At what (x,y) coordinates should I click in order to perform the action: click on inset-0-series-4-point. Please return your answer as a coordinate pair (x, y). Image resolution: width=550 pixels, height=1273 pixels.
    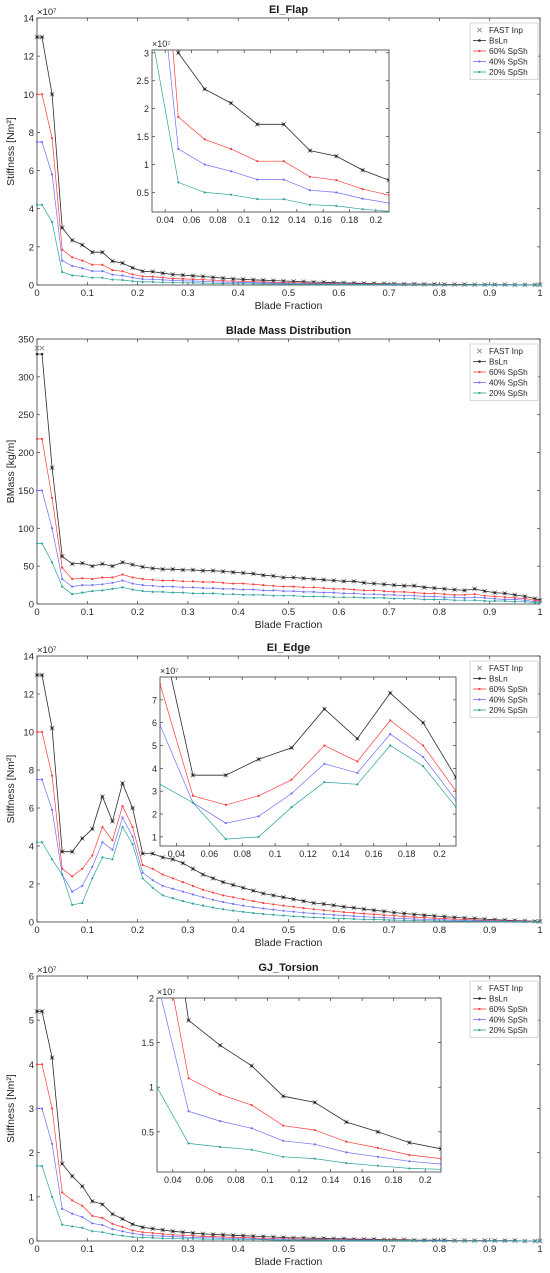
    Looking at the image, I should click on (310, 204).